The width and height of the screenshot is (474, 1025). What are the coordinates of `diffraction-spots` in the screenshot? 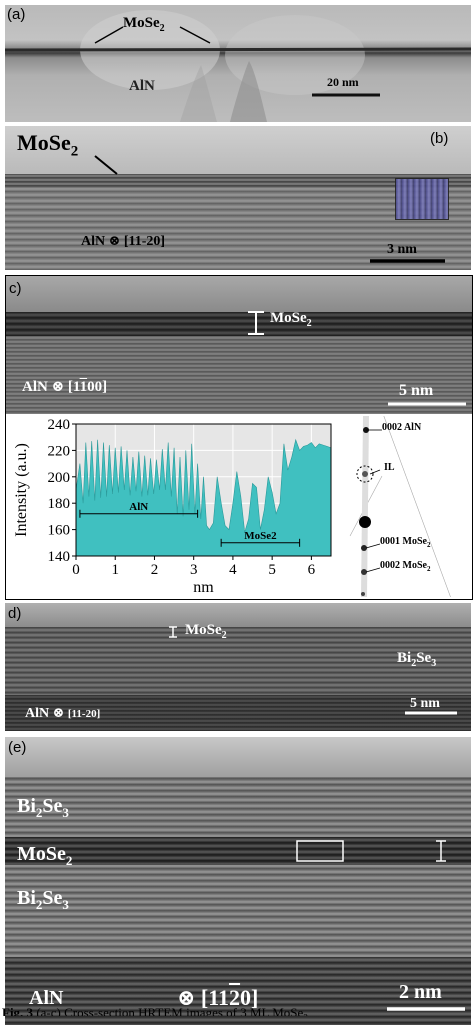 It's located at (400, 506).